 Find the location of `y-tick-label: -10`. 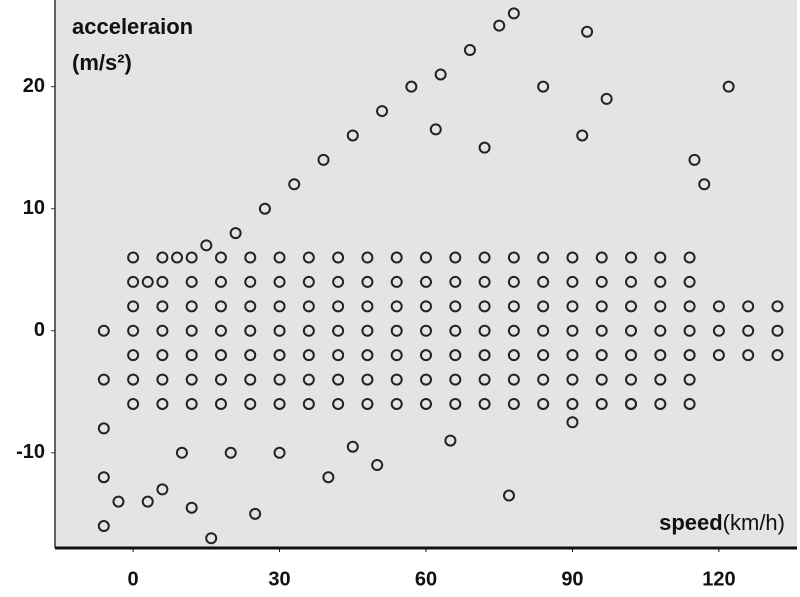

y-tick-label: -10 is located at coordinates (30, 452).